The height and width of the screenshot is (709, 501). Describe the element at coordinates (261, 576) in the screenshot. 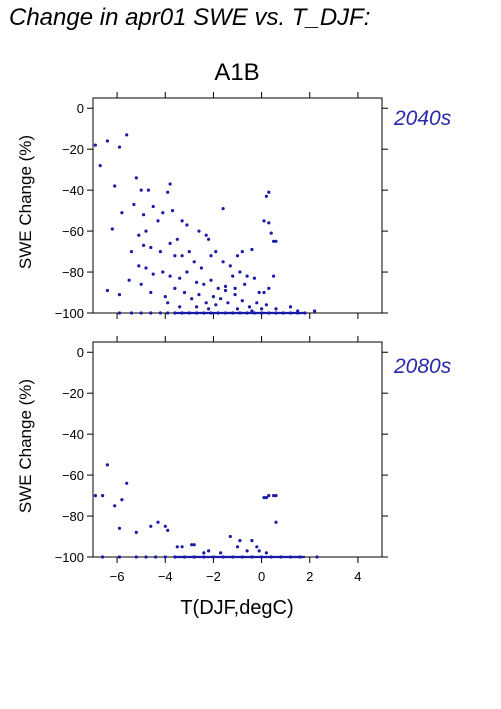

I see `x-tick-label: 0` at that location.